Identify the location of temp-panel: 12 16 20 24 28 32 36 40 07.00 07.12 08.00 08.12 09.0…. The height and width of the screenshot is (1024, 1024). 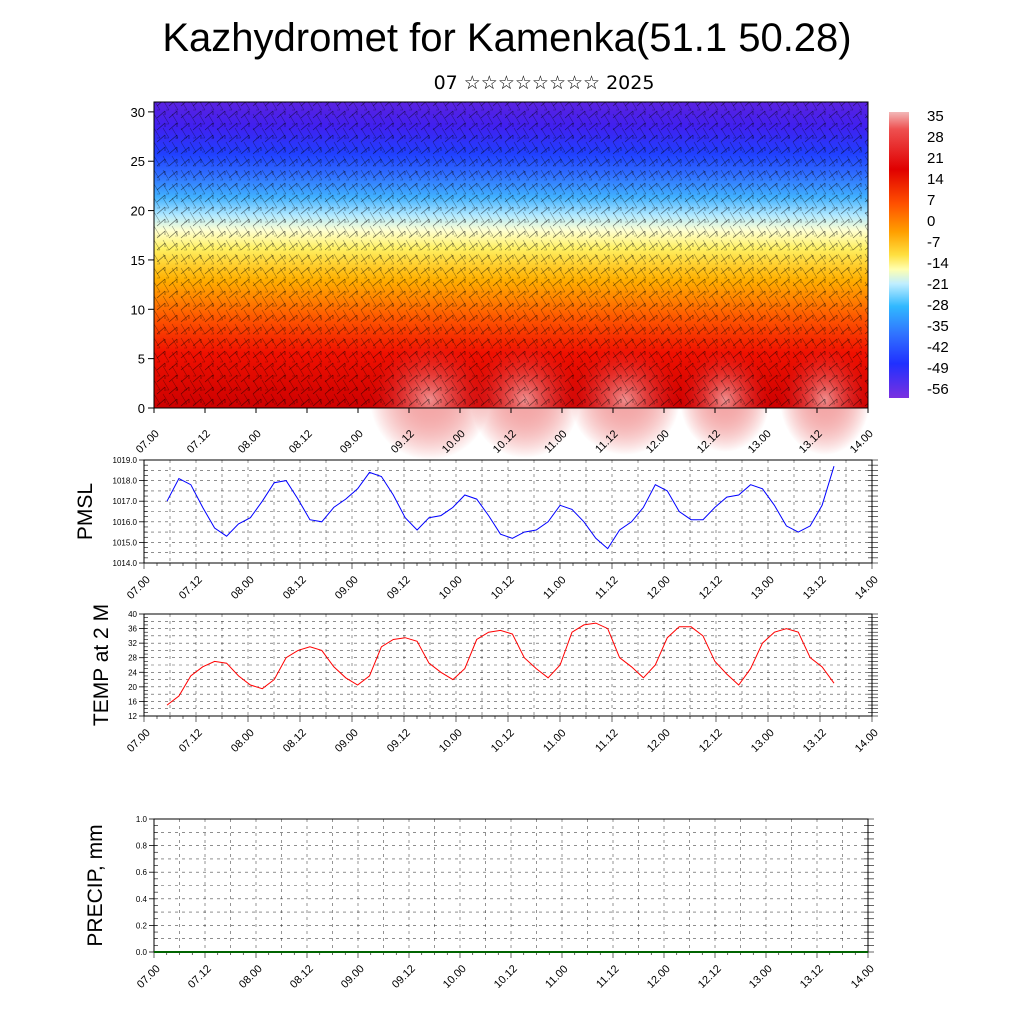
(485, 679).